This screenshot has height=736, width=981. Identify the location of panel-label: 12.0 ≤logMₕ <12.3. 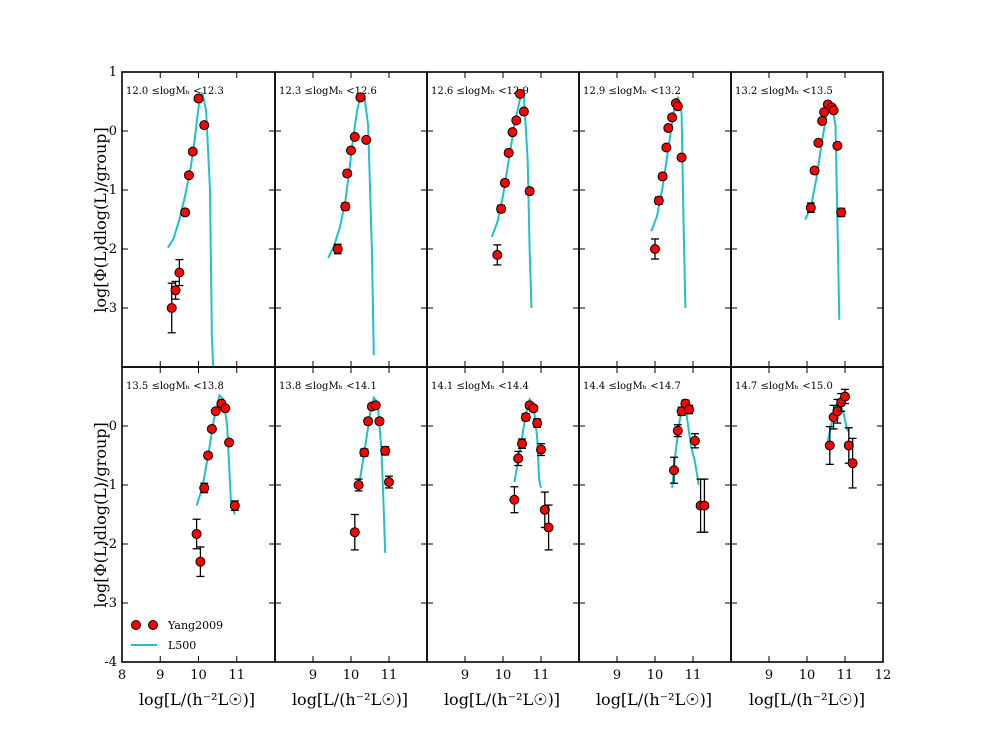
(175, 91).